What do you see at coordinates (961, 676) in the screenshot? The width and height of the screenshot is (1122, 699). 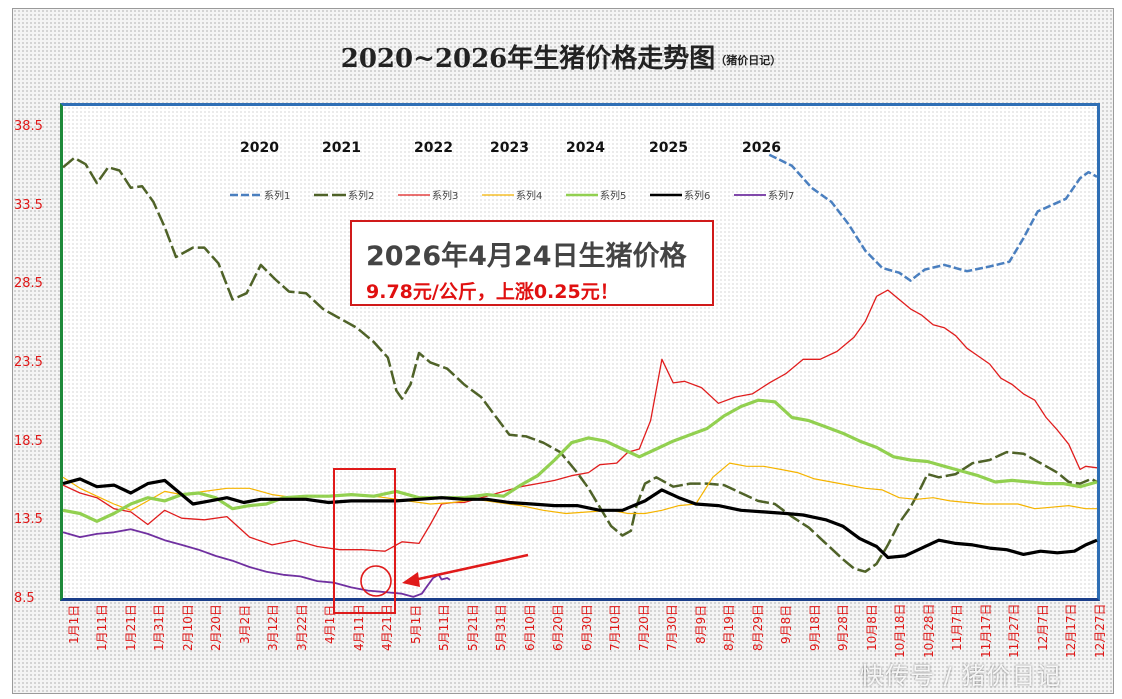 I see `watermark-text: 快传号 / 猪价日记` at bounding box center [961, 676].